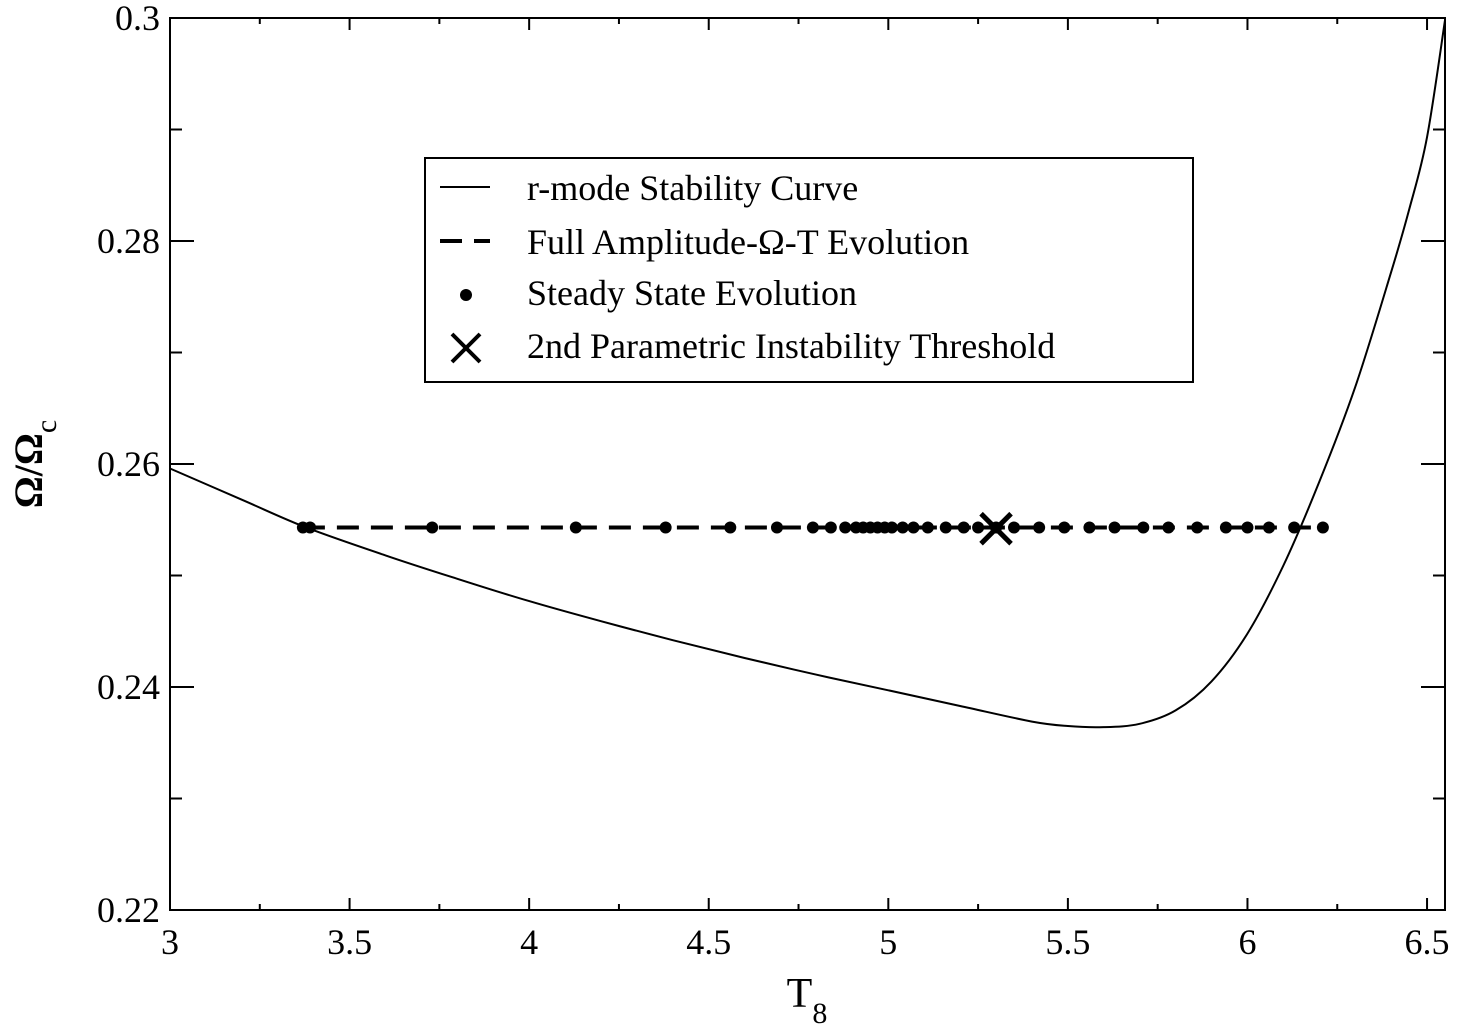 The width and height of the screenshot is (1458, 1031). What do you see at coordinates (170, 942) in the screenshot?
I see `x-tick-label: 3` at bounding box center [170, 942].